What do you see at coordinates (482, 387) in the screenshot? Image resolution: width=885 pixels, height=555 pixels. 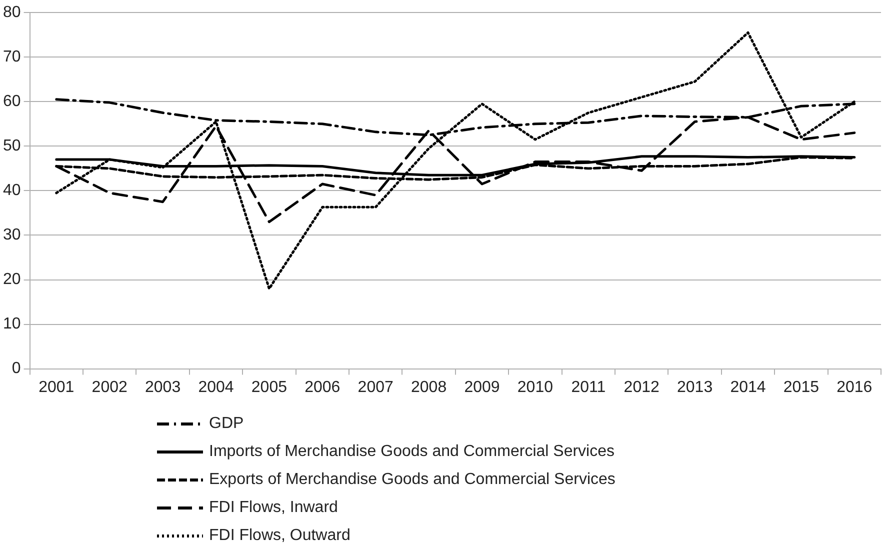 I see `x-tick-label: 2009` at bounding box center [482, 387].